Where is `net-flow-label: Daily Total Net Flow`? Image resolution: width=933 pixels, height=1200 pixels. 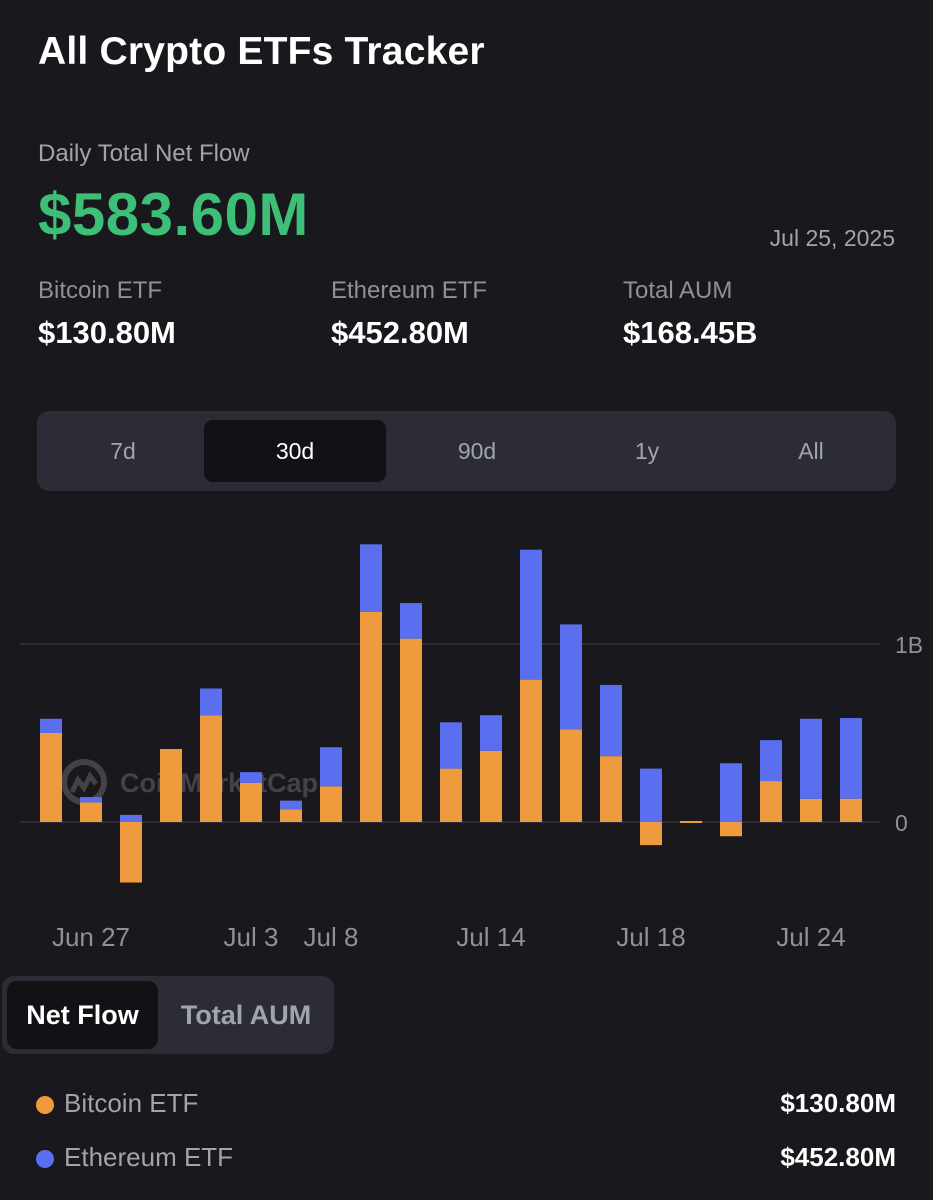
net-flow-label: Daily Total Net Flow is located at coordinates (144, 153).